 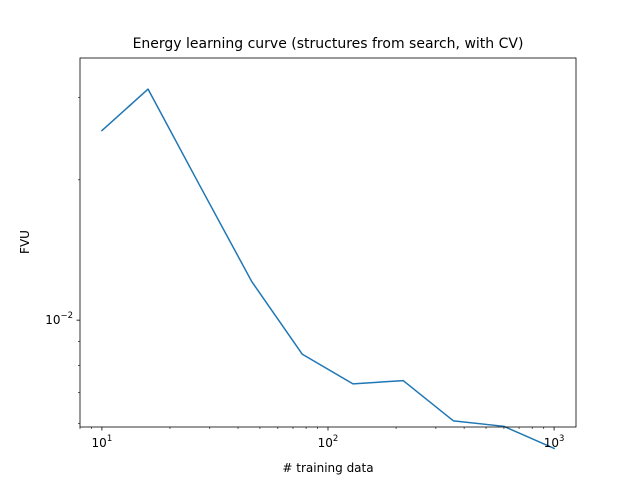 I want to click on y-axis-title: FVU, so click(x=25, y=242).